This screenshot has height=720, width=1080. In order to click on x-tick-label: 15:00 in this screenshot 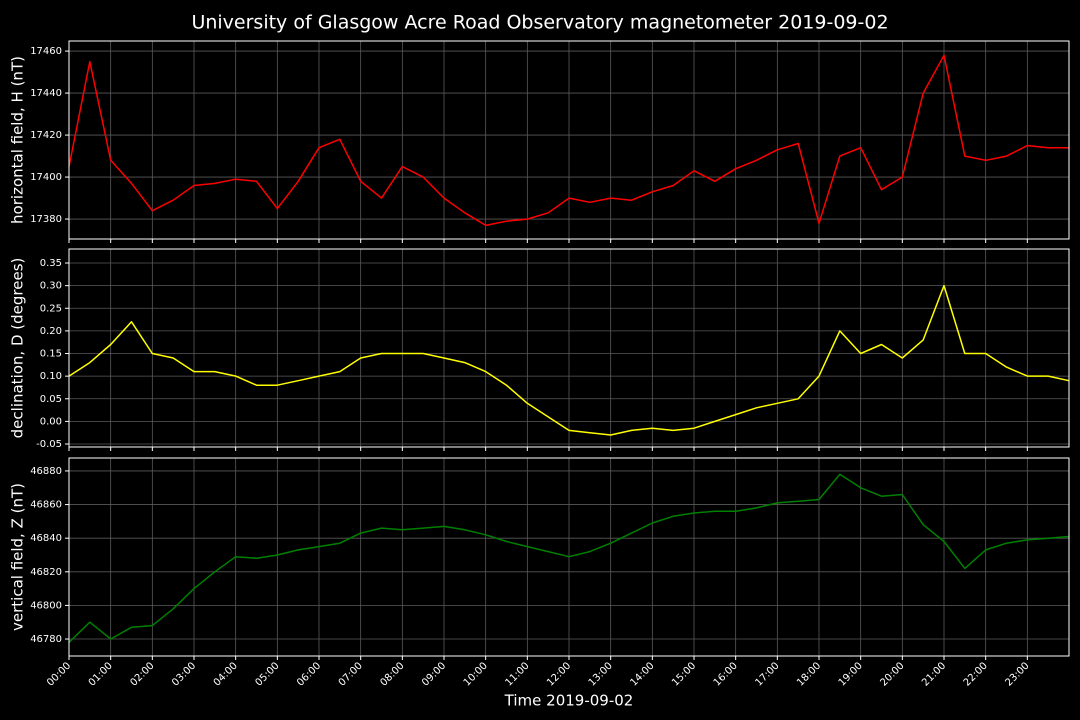, I will do `click(684, 674)`.